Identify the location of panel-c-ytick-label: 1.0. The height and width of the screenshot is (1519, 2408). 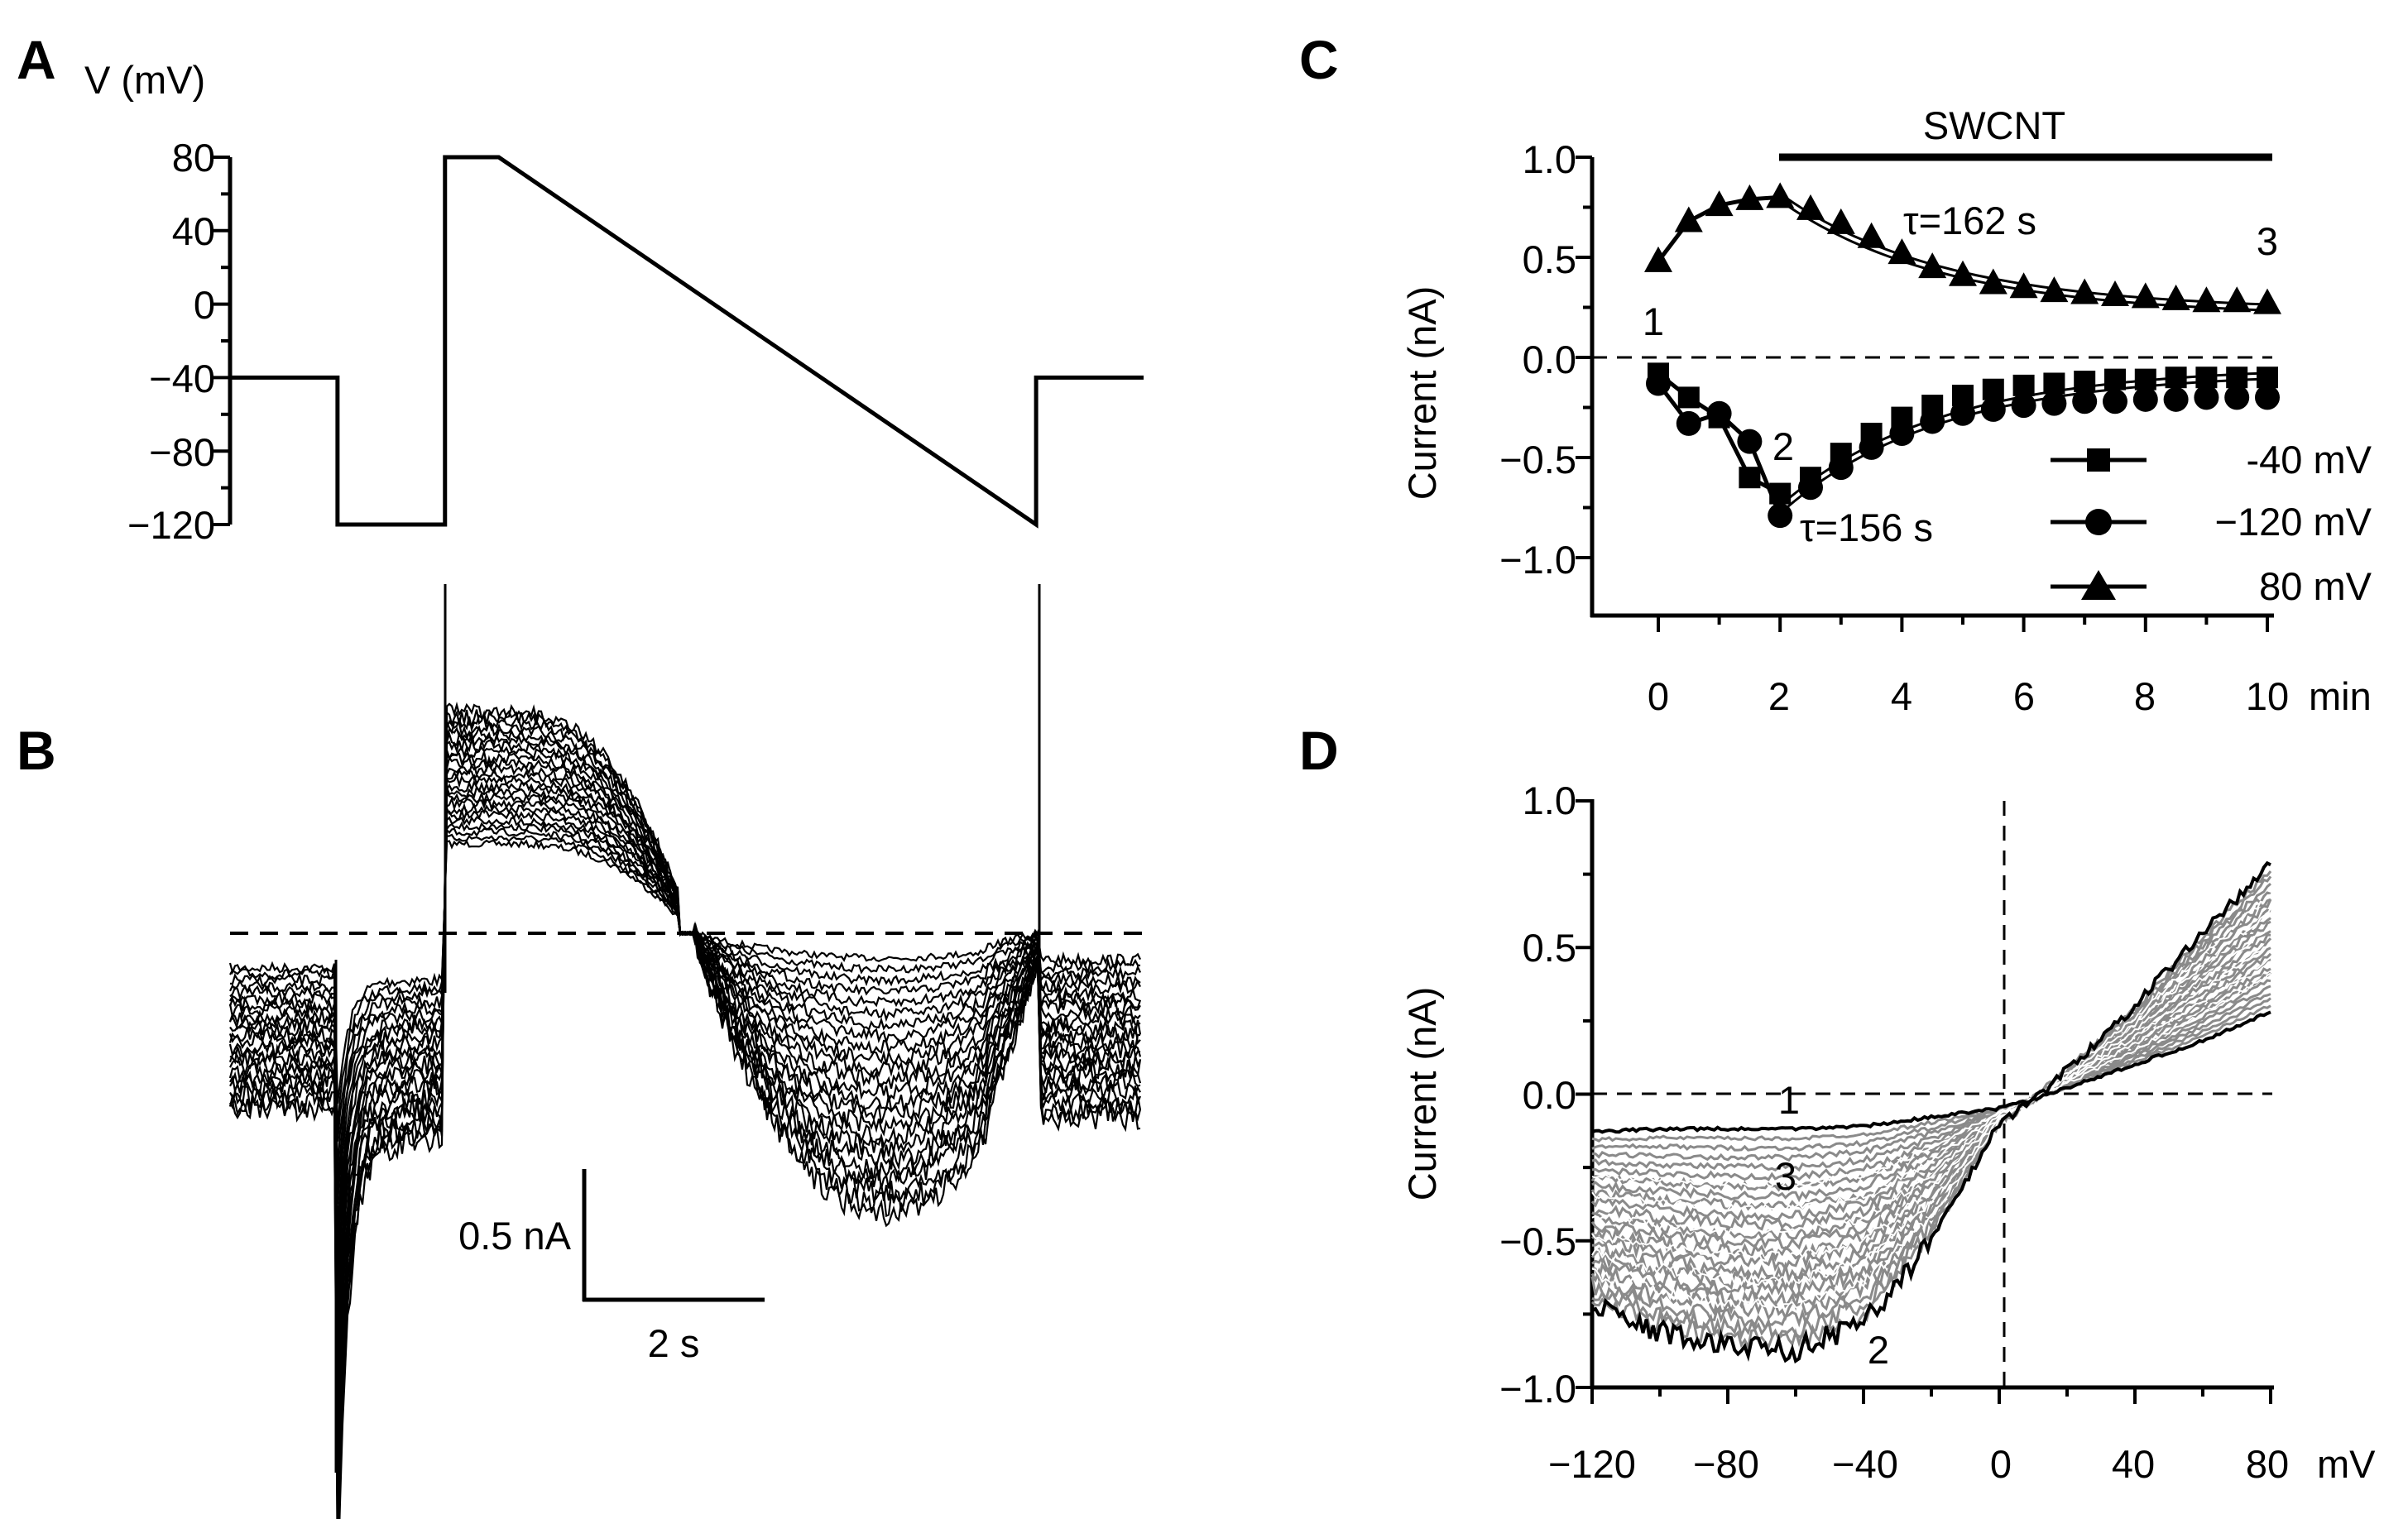
(1549, 159).